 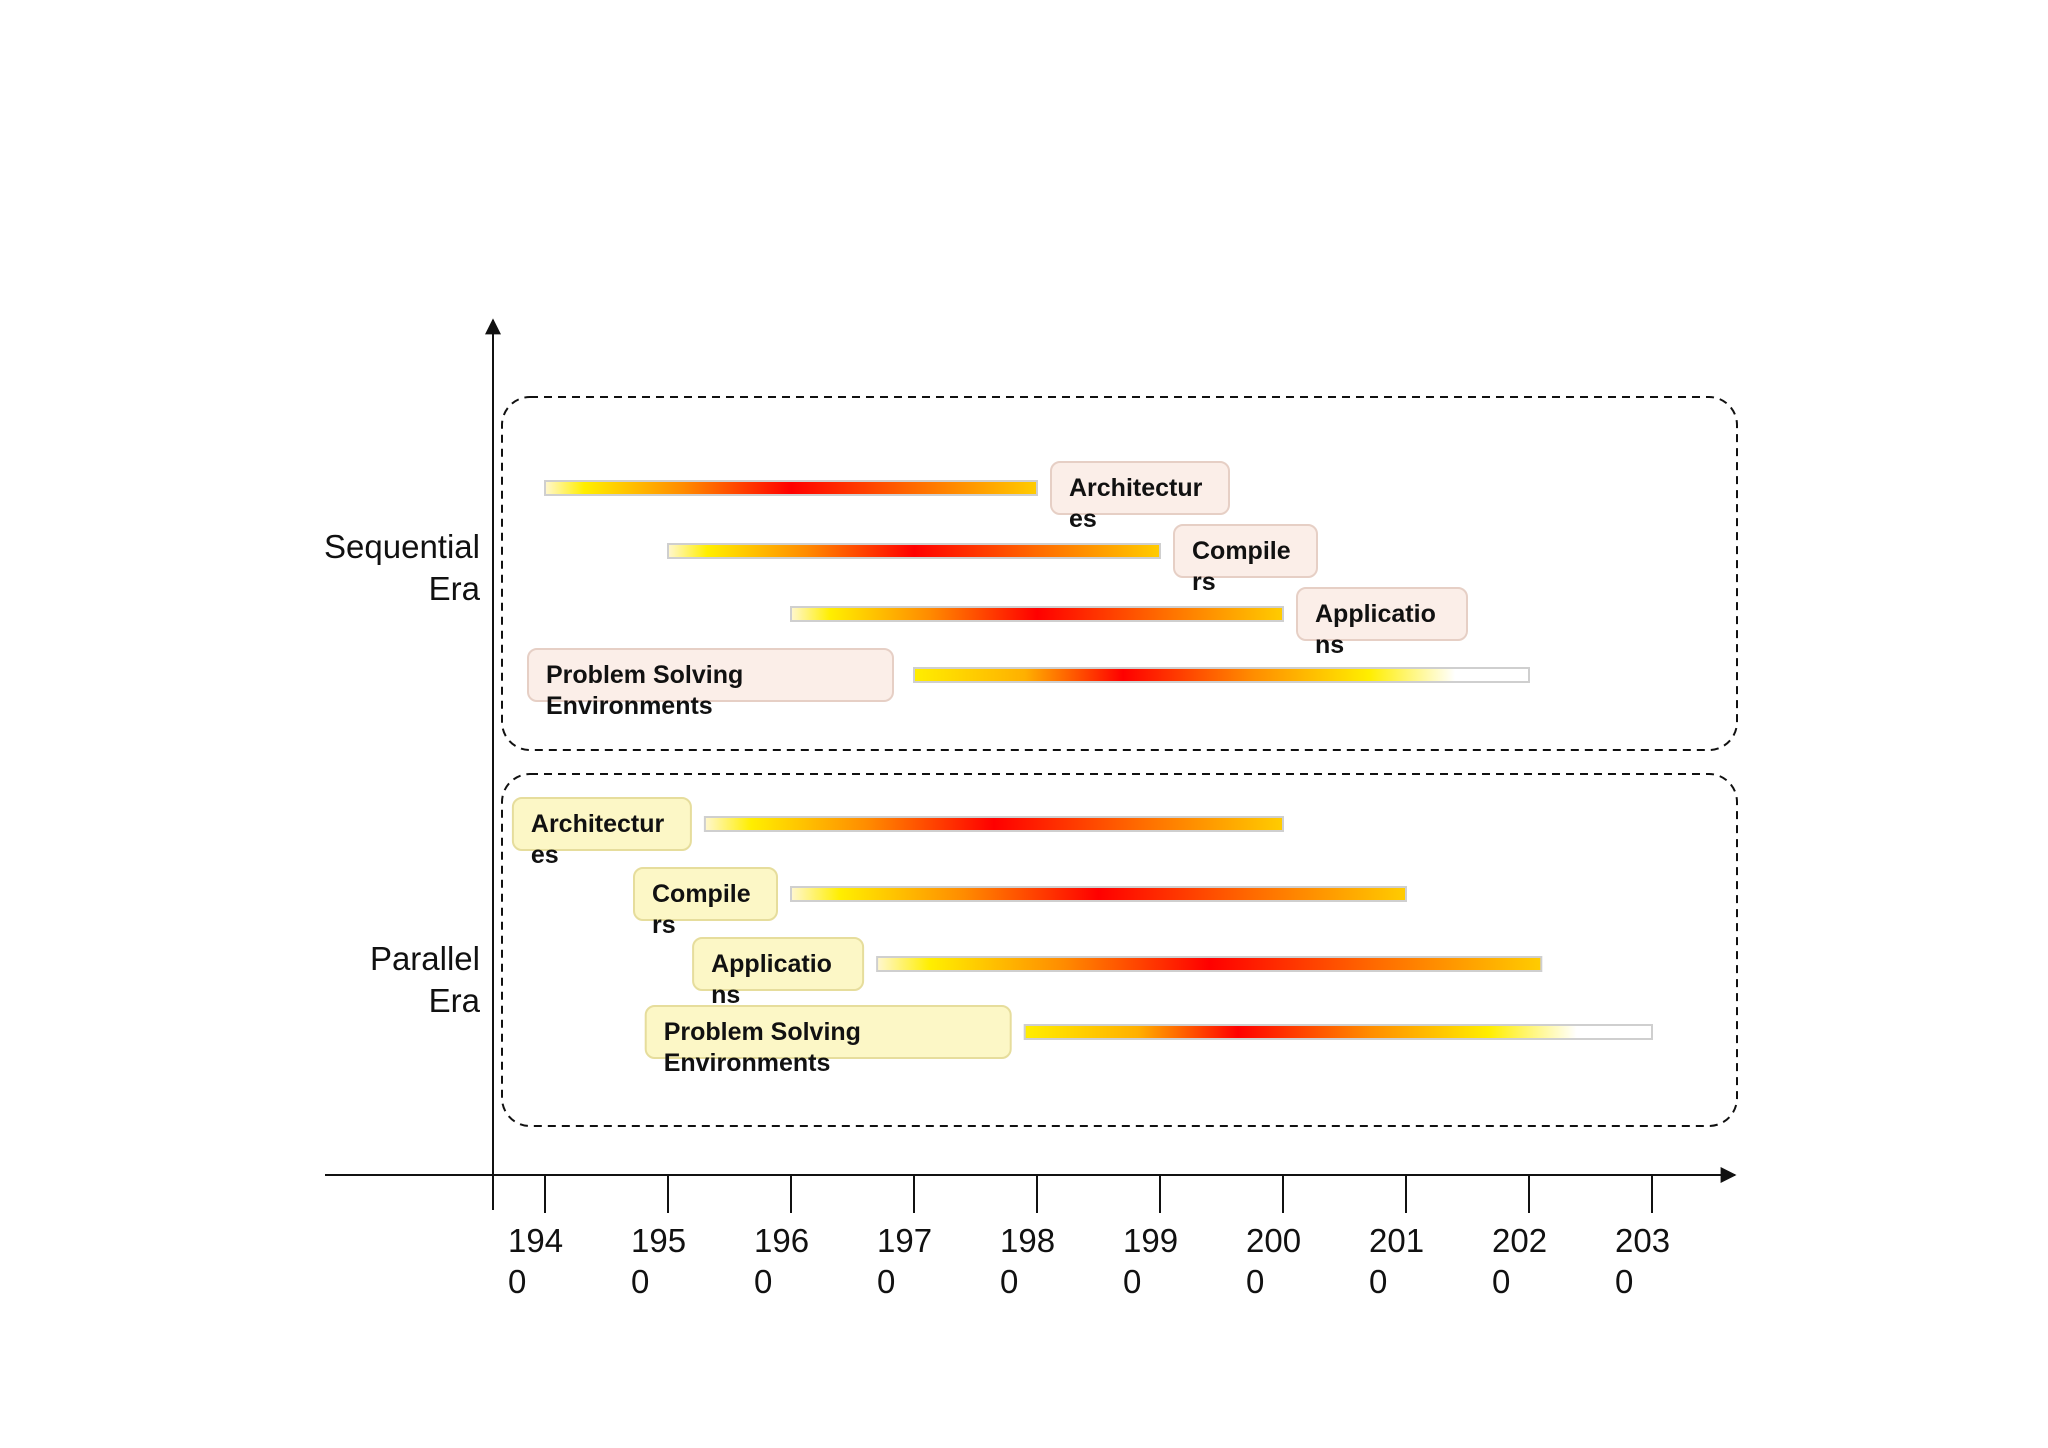 I want to click on parallel-compilers-bar, so click(x=1098, y=894).